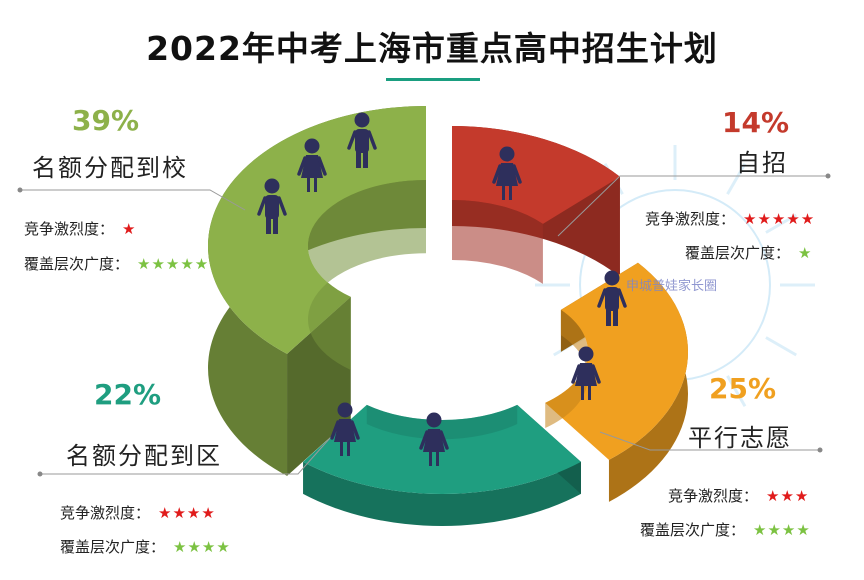 Image resolution: width=864 pixels, height=580 pixels. I want to click on competition-stars: ★, so click(129, 229).